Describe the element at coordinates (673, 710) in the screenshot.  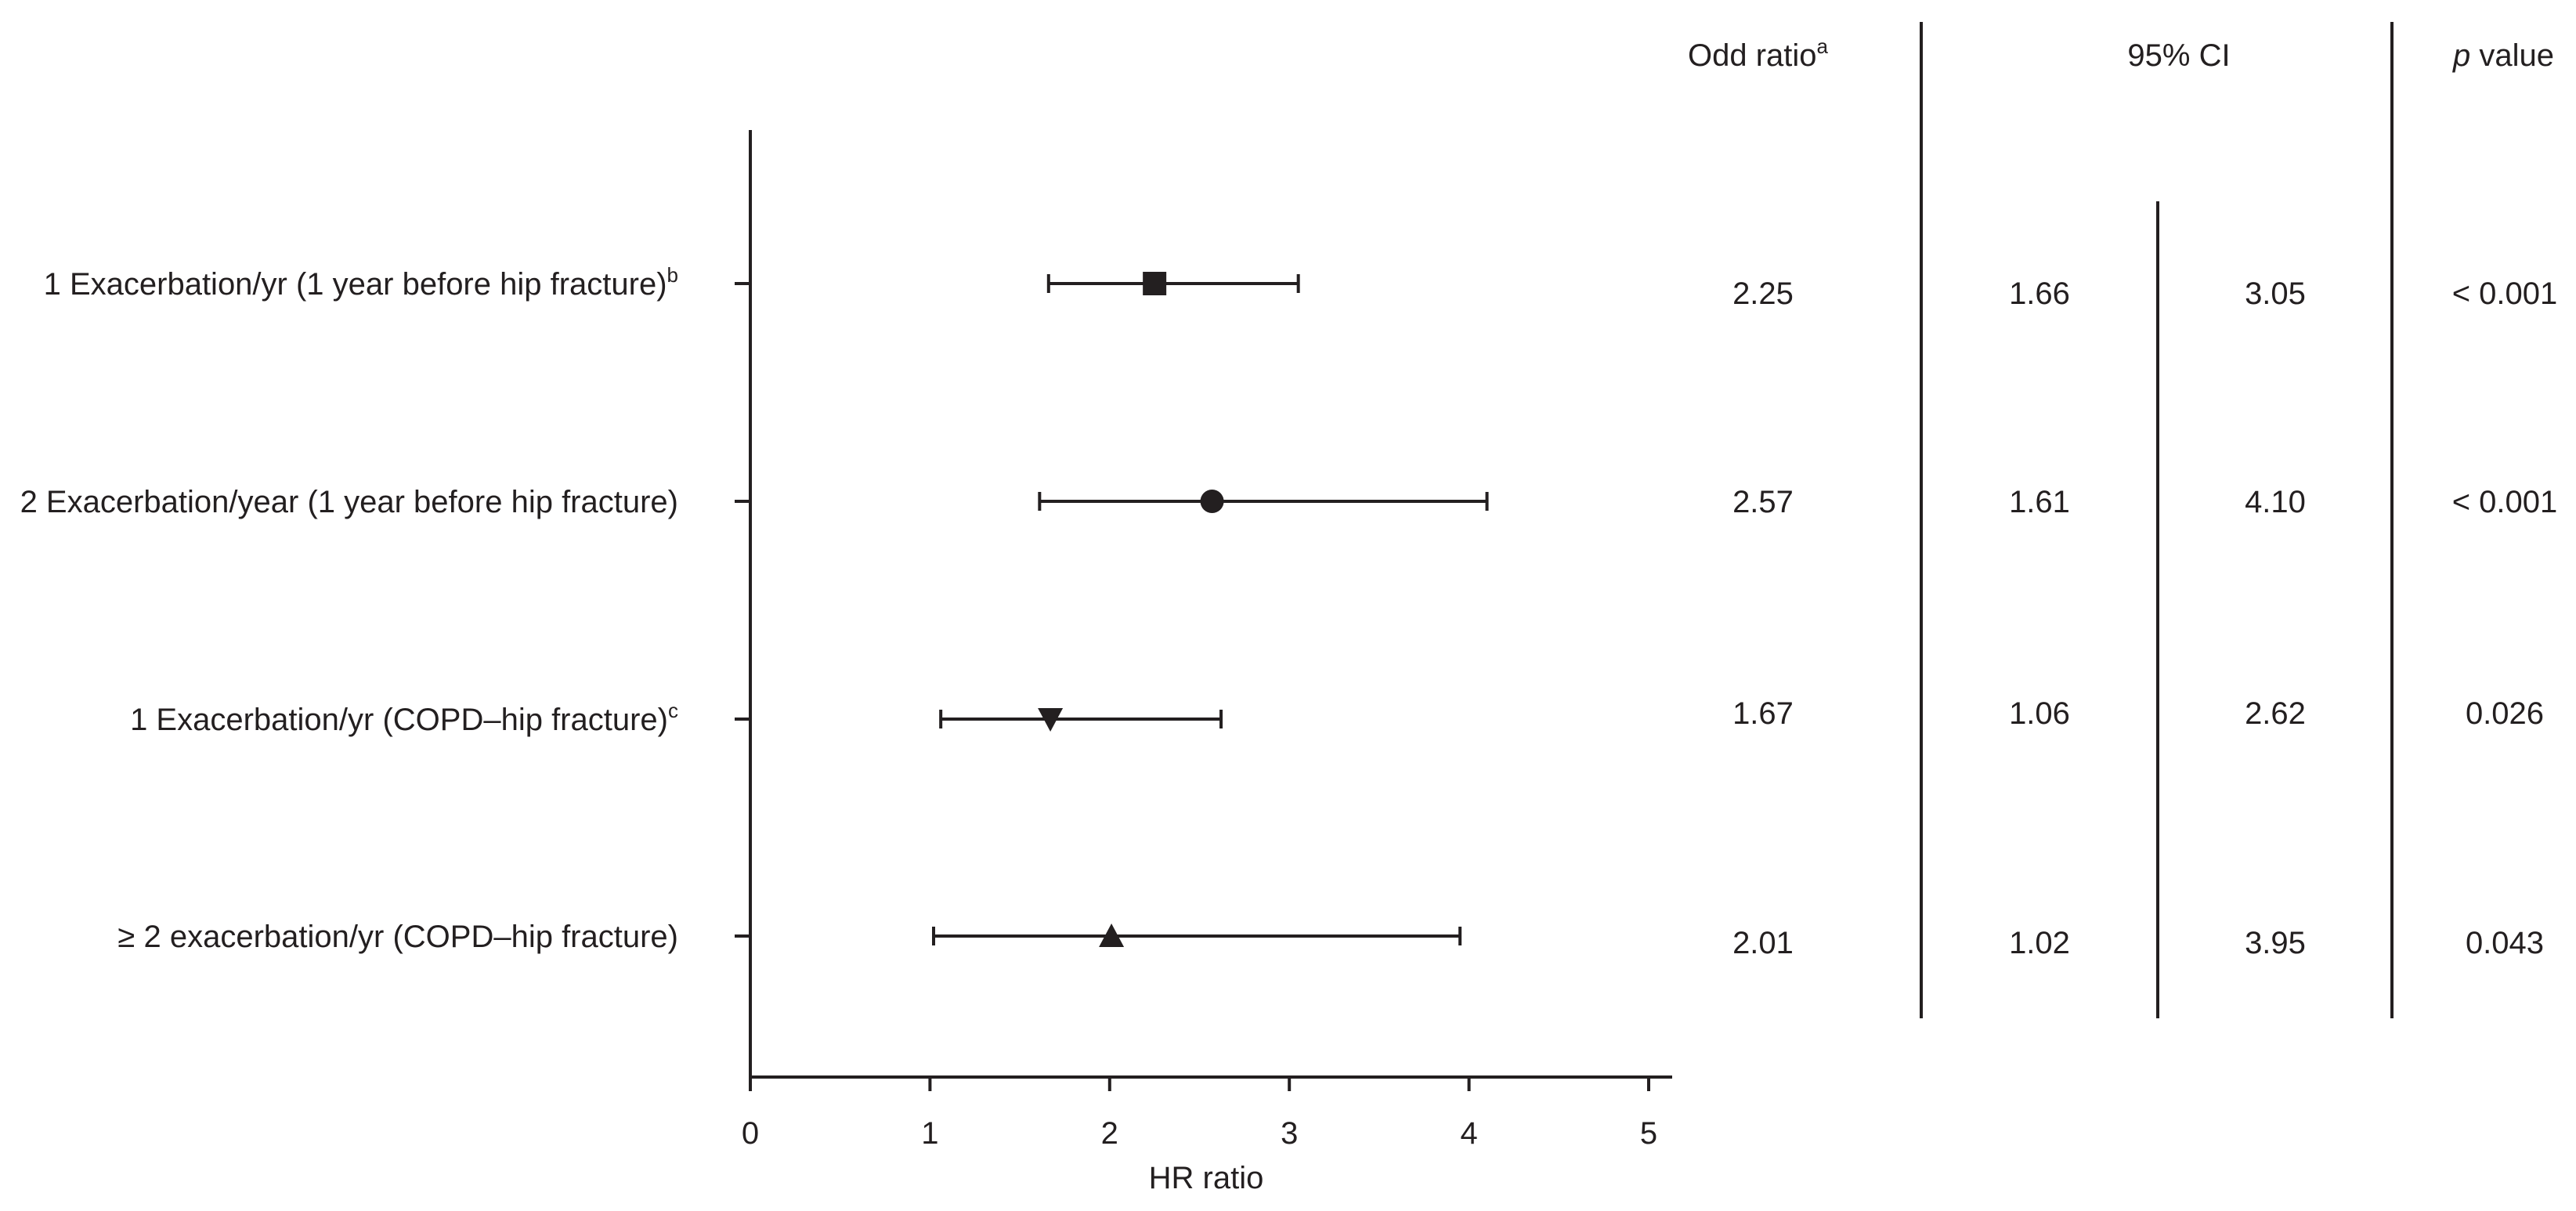
I see `row-label-sup-2: c` at that location.